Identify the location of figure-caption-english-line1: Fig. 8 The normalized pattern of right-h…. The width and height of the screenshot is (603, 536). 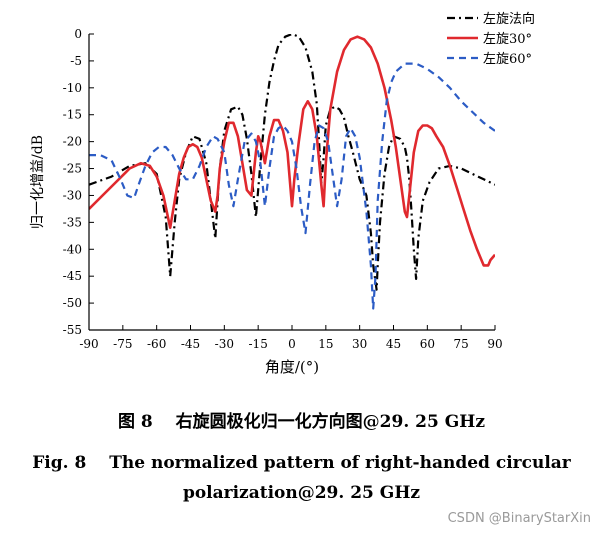
(301, 463).